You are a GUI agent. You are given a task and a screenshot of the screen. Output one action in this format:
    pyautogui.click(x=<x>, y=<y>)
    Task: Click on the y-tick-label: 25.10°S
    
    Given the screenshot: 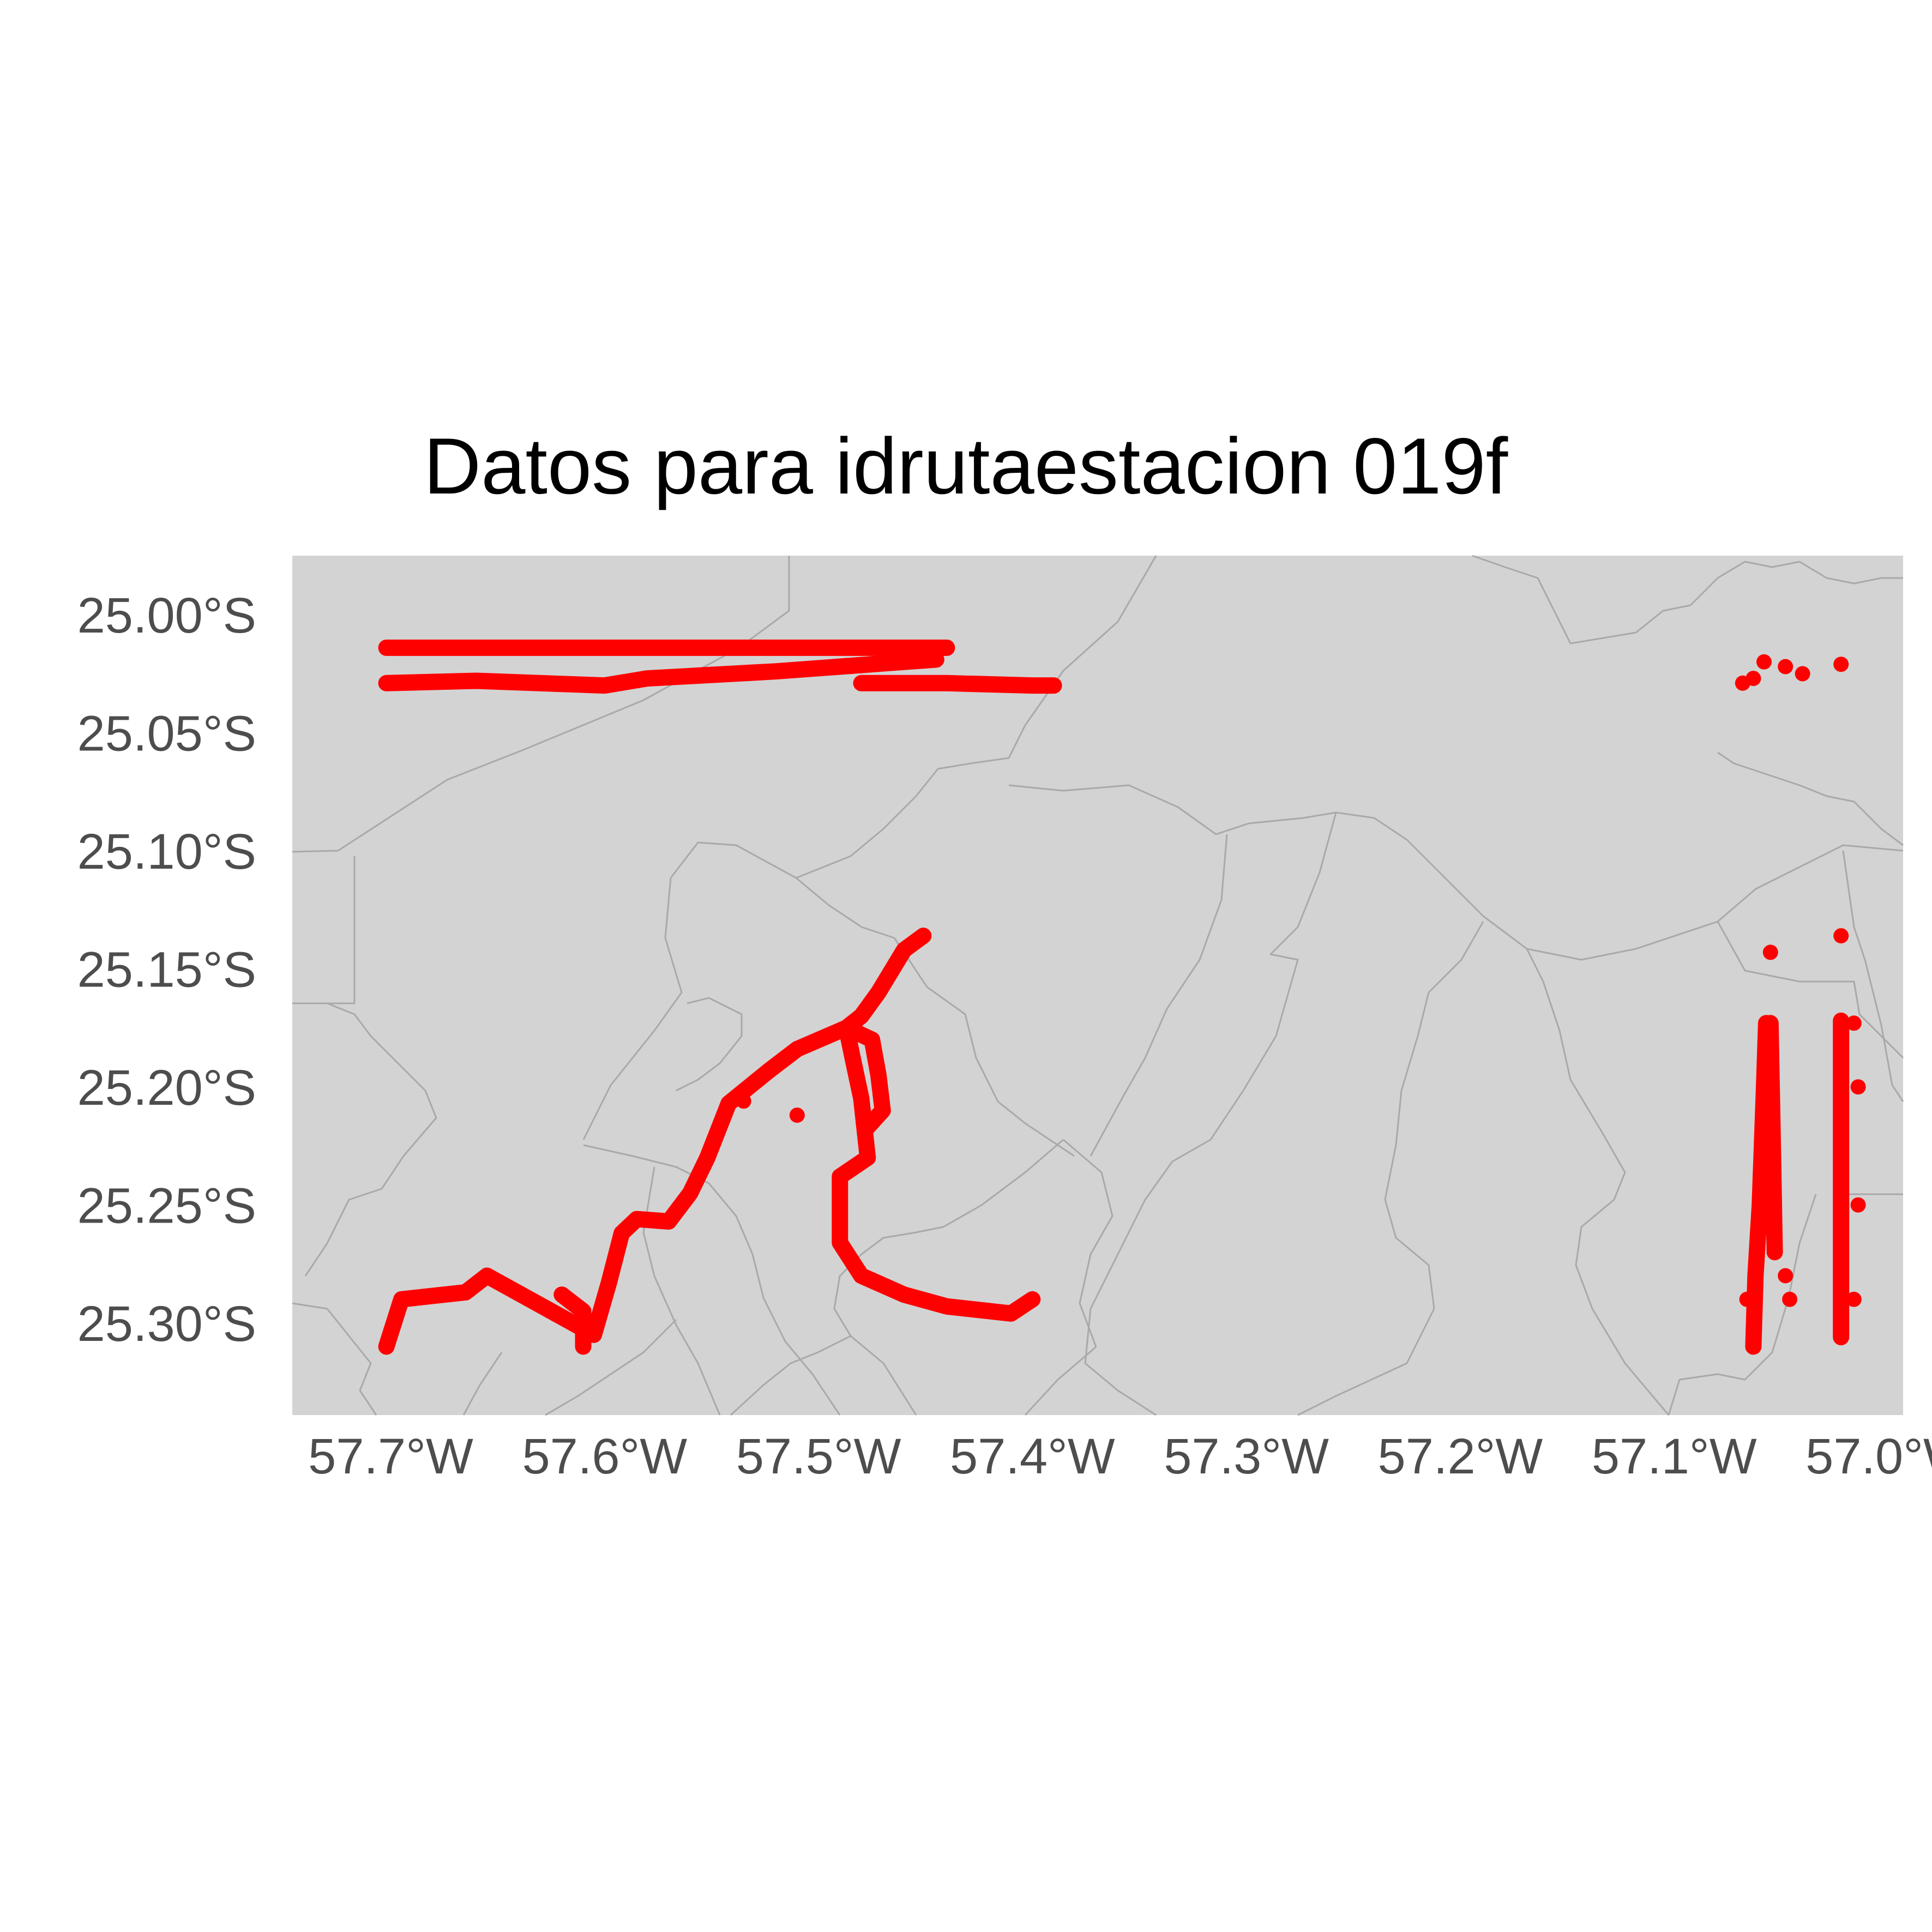 What is the action you would take?
    pyautogui.click(x=166, y=852)
    